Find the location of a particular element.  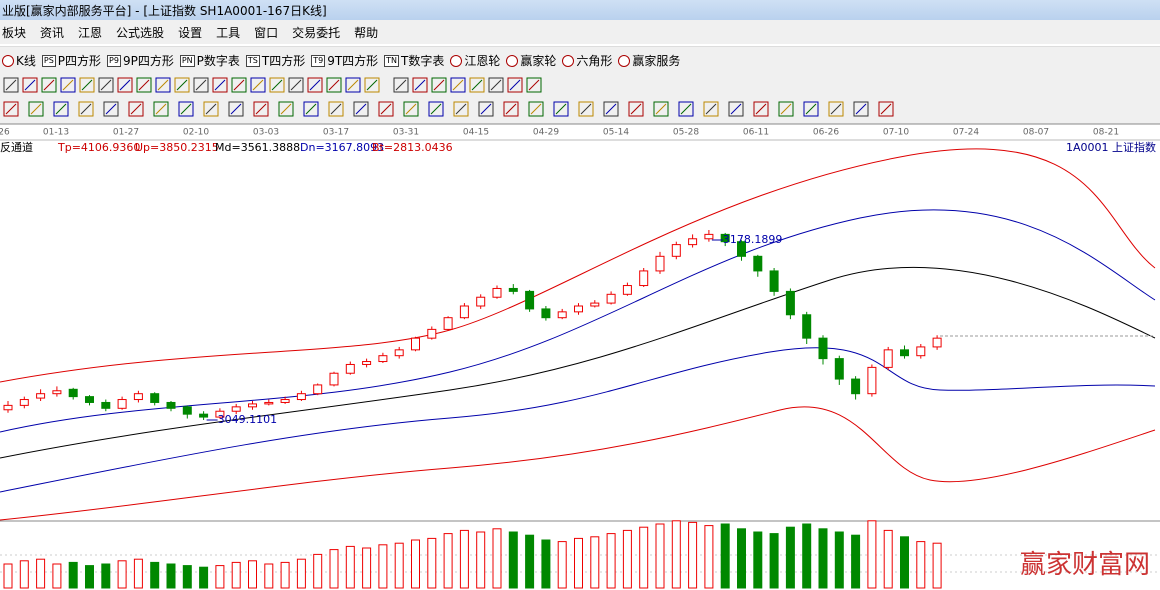

toolbar-button: TN T数字表 is located at coordinates (414, 60).